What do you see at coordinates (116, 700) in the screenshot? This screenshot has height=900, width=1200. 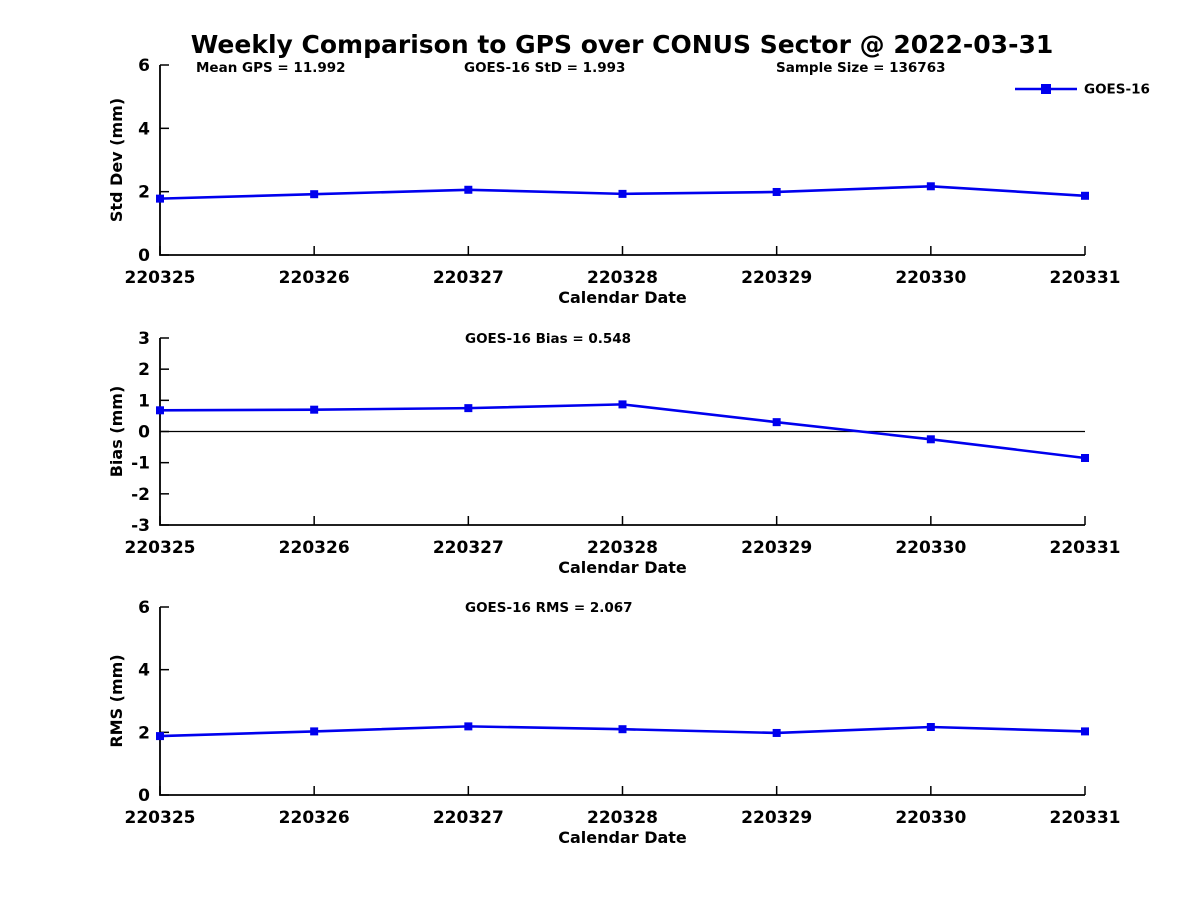 I see `y-axis-label: RMS (mm)` at bounding box center [116, 700].